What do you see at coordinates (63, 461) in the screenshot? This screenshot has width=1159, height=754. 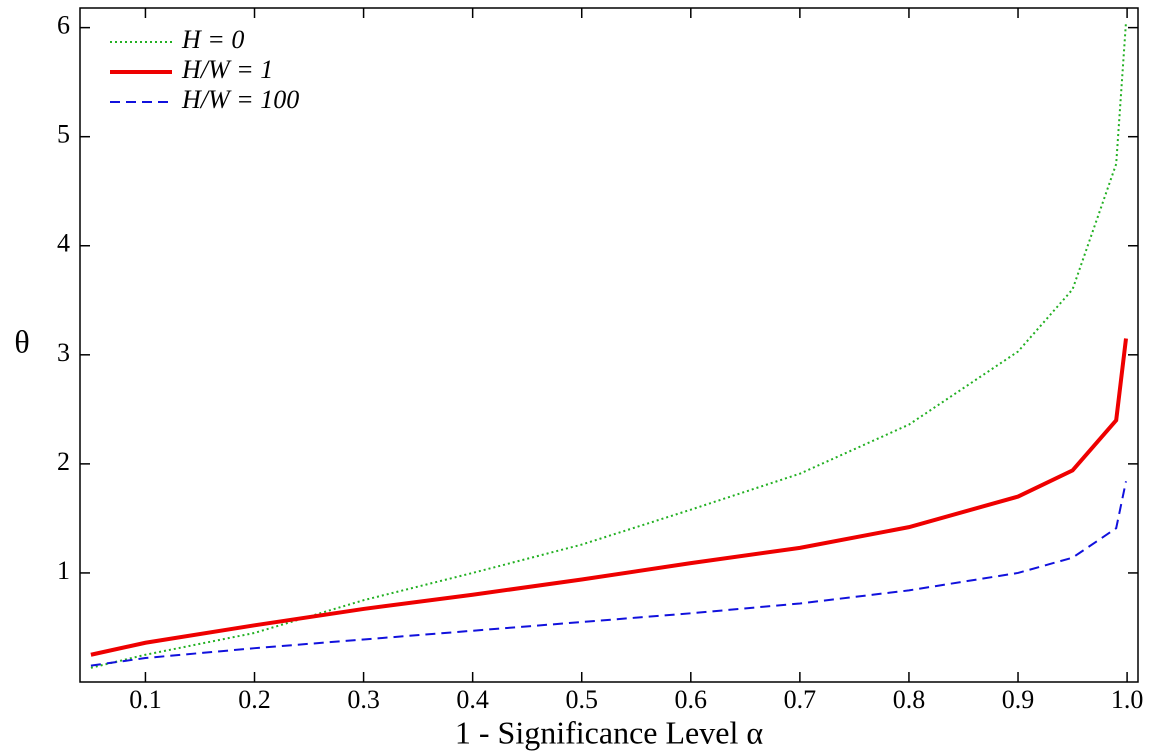 I see `y-tick-label: 2` at bounding box center [63, 461].